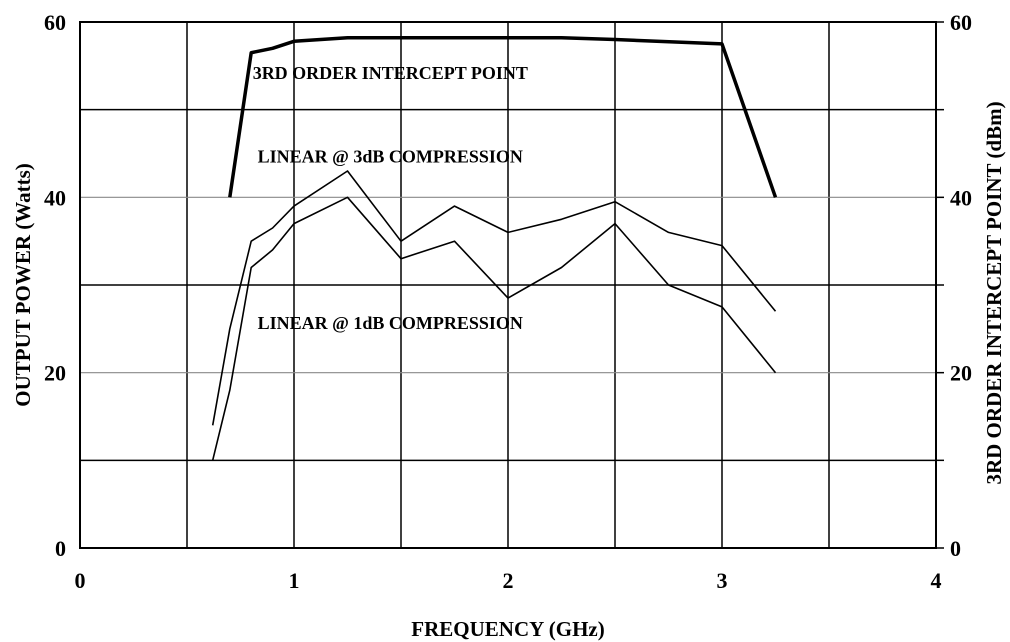  I want to click on y2-tick-label: 0, so click(955, 548).